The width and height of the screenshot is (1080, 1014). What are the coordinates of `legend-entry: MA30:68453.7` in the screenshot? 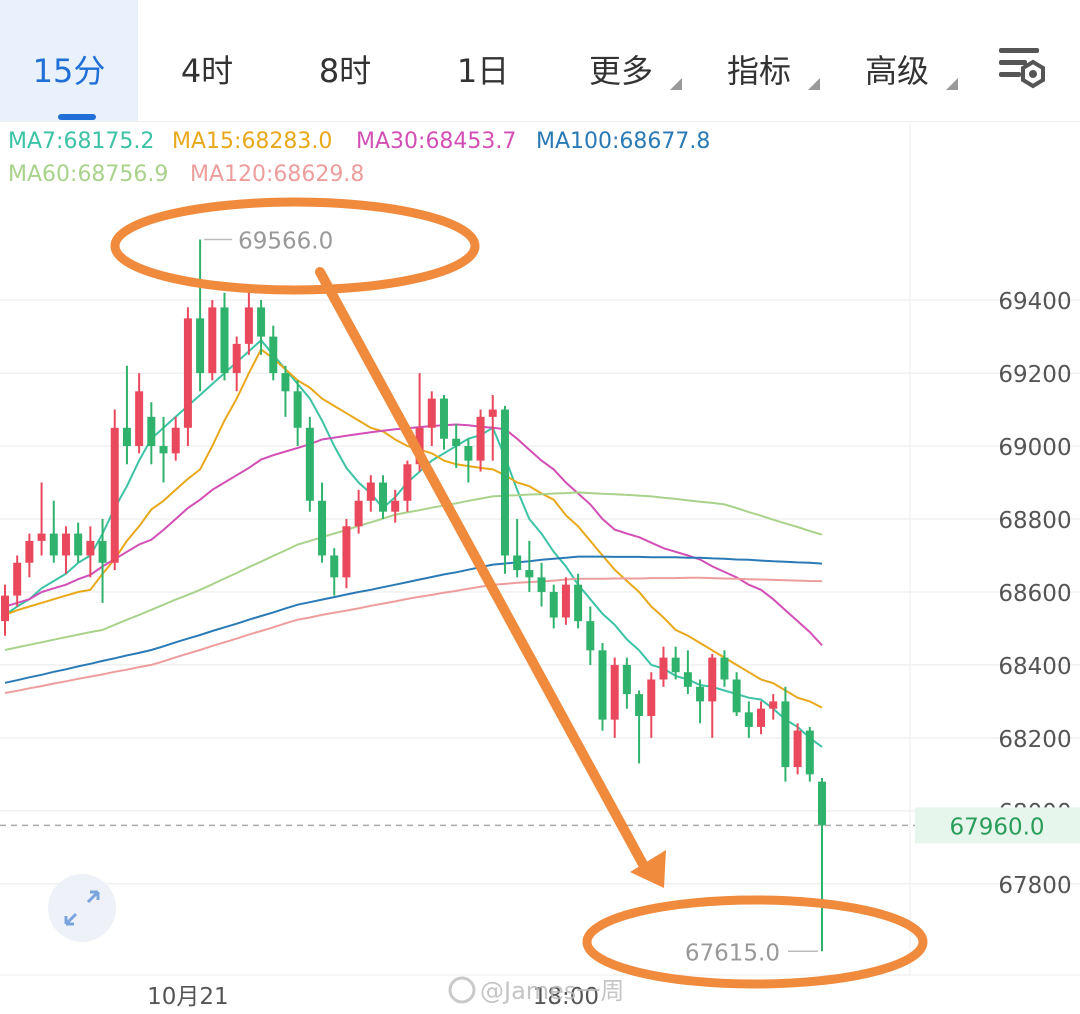 It's located at (436, 141).